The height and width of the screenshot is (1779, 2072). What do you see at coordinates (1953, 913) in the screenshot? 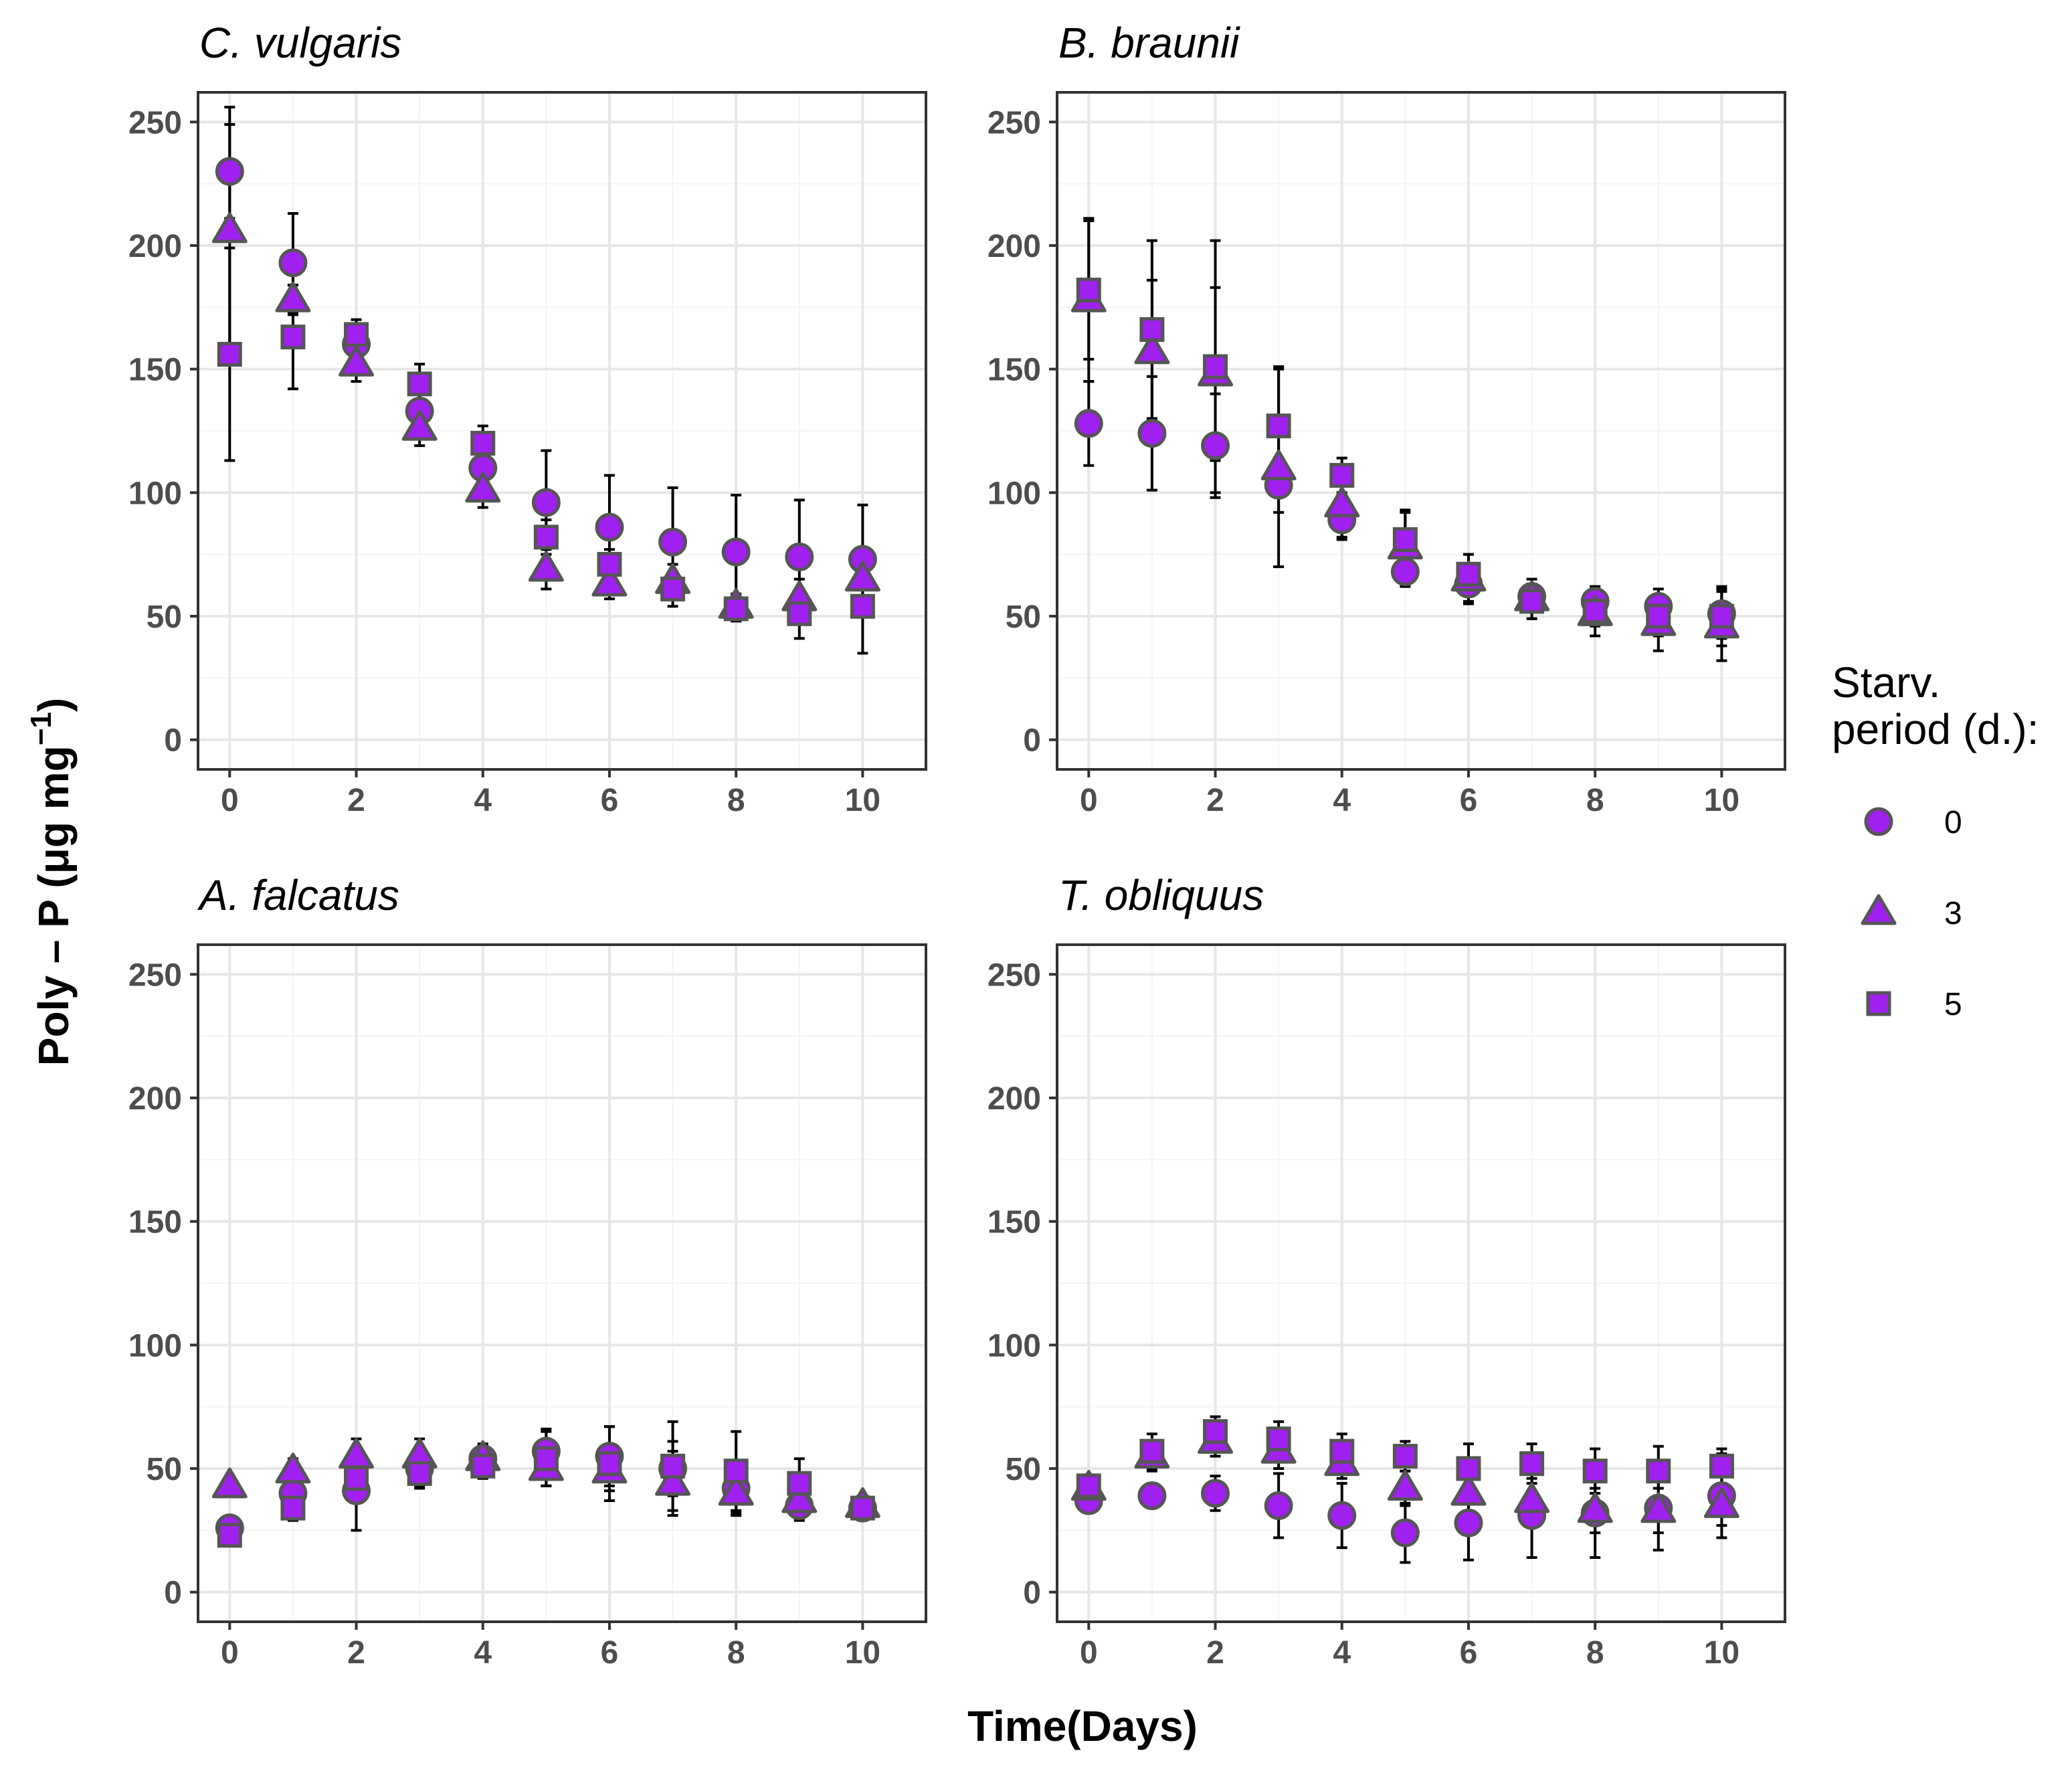
I see `legend-label: 3` at bounding box center [1953, 913].